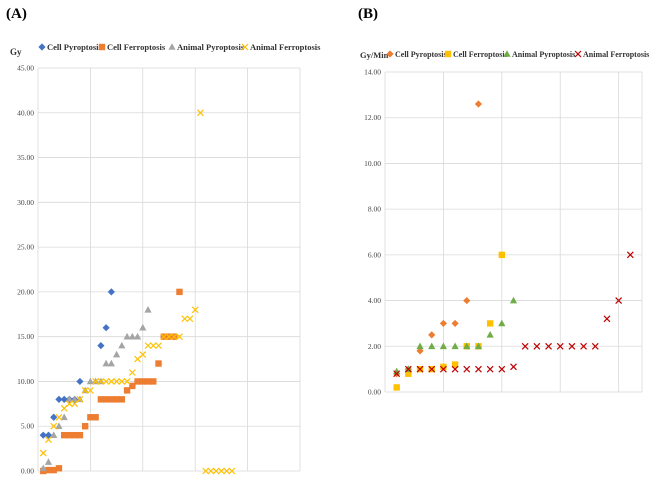 The width and height of the screenshot is (657, 490). Describe the element at coordinates (25, 112) in the screenshot. I see `y-tick-label: 40.00` at that location.